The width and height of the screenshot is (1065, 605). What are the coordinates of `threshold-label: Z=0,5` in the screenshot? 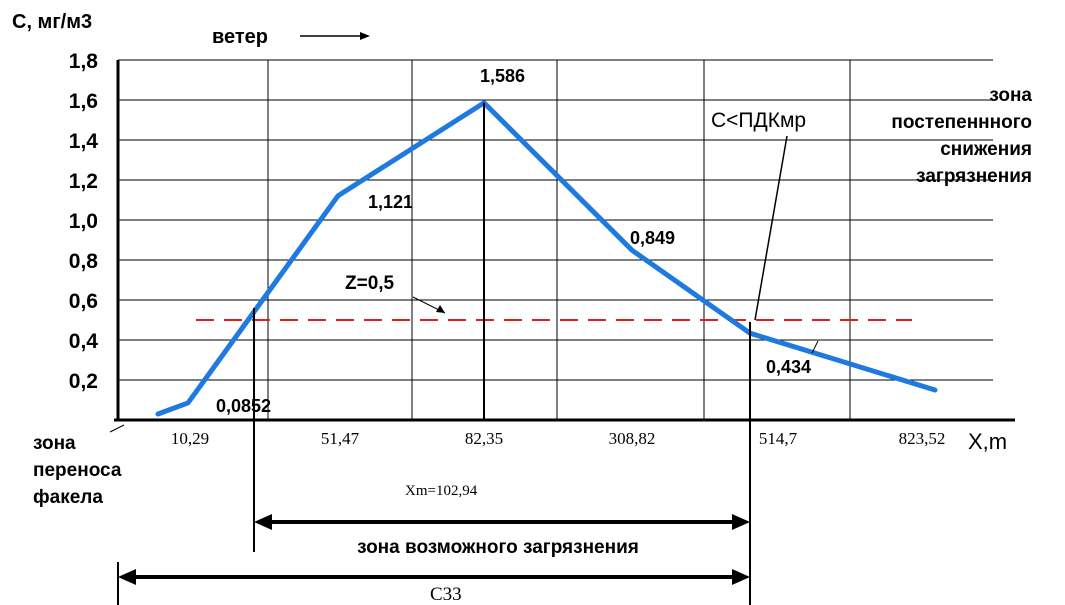 It's located at (370, 283).